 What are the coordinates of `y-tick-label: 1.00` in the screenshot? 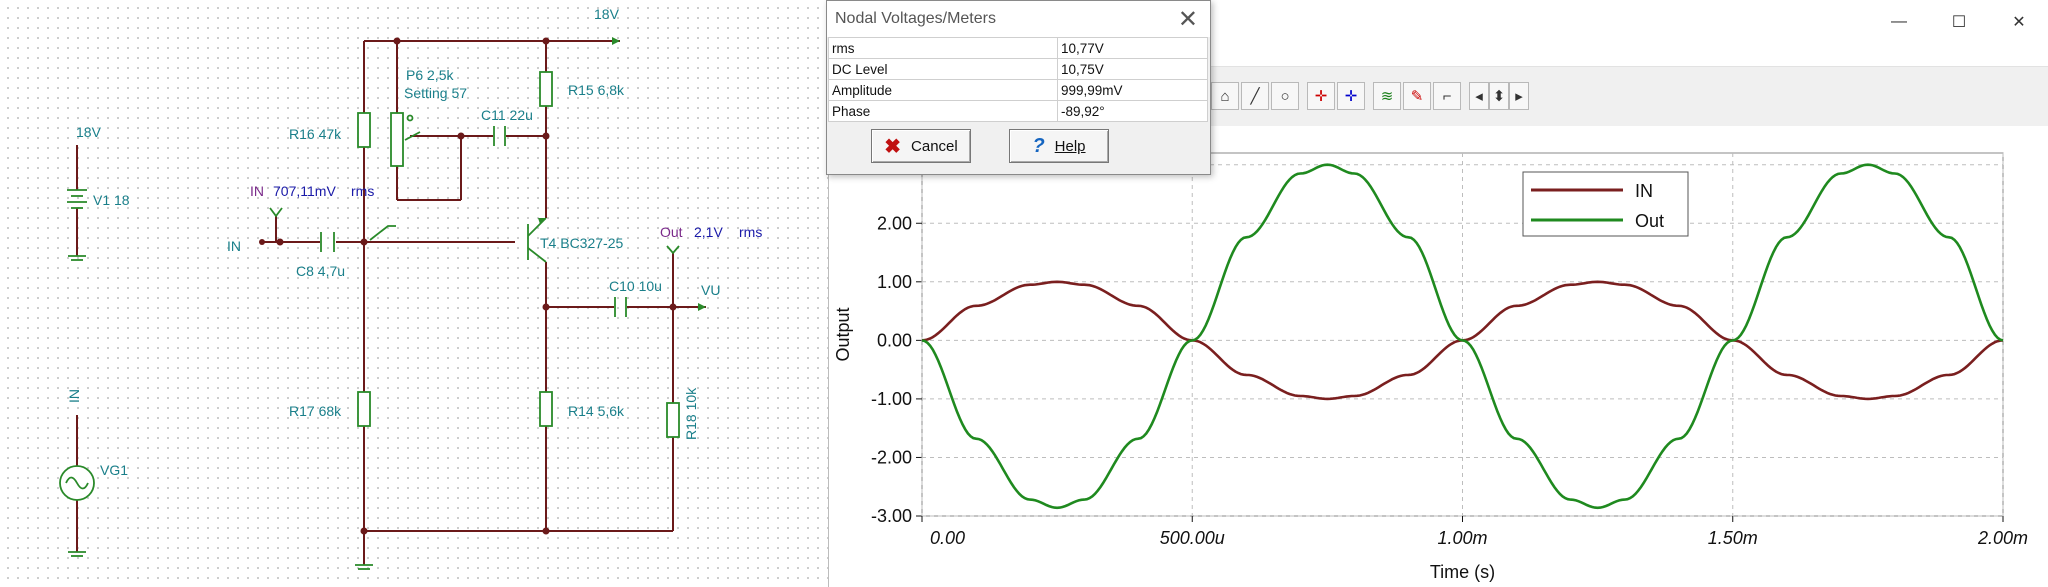 It's located at (894, 282).